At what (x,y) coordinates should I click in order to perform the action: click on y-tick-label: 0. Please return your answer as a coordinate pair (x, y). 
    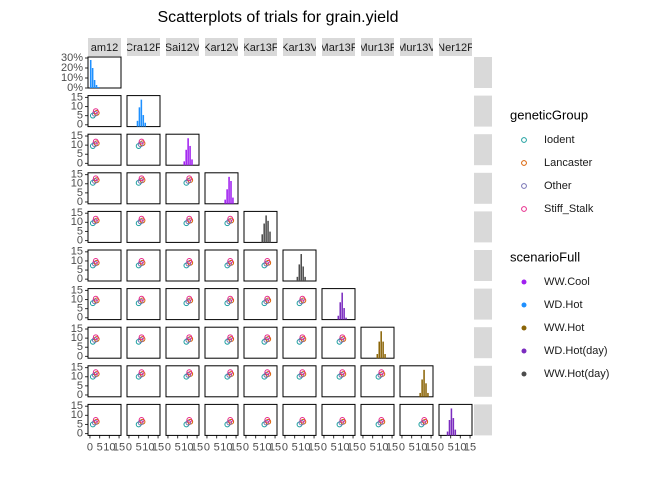
    Looking at the image, I should click on (80, 240).